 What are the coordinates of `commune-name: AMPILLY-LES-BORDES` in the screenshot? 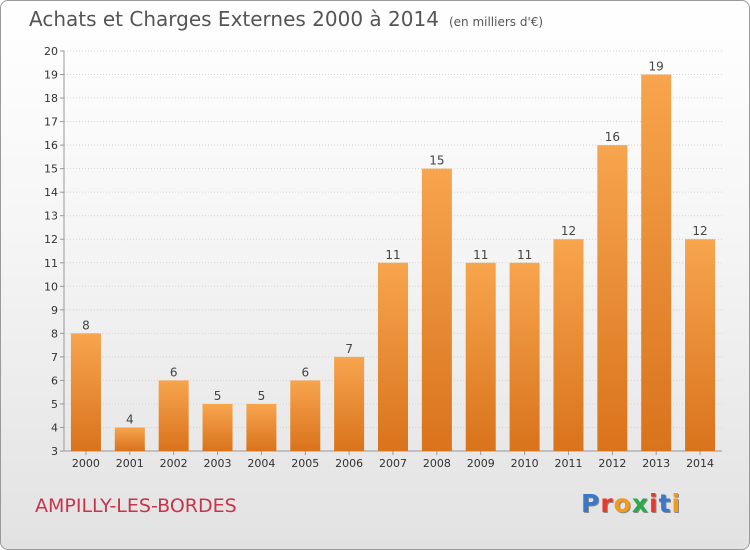 It's located at (136, 506).